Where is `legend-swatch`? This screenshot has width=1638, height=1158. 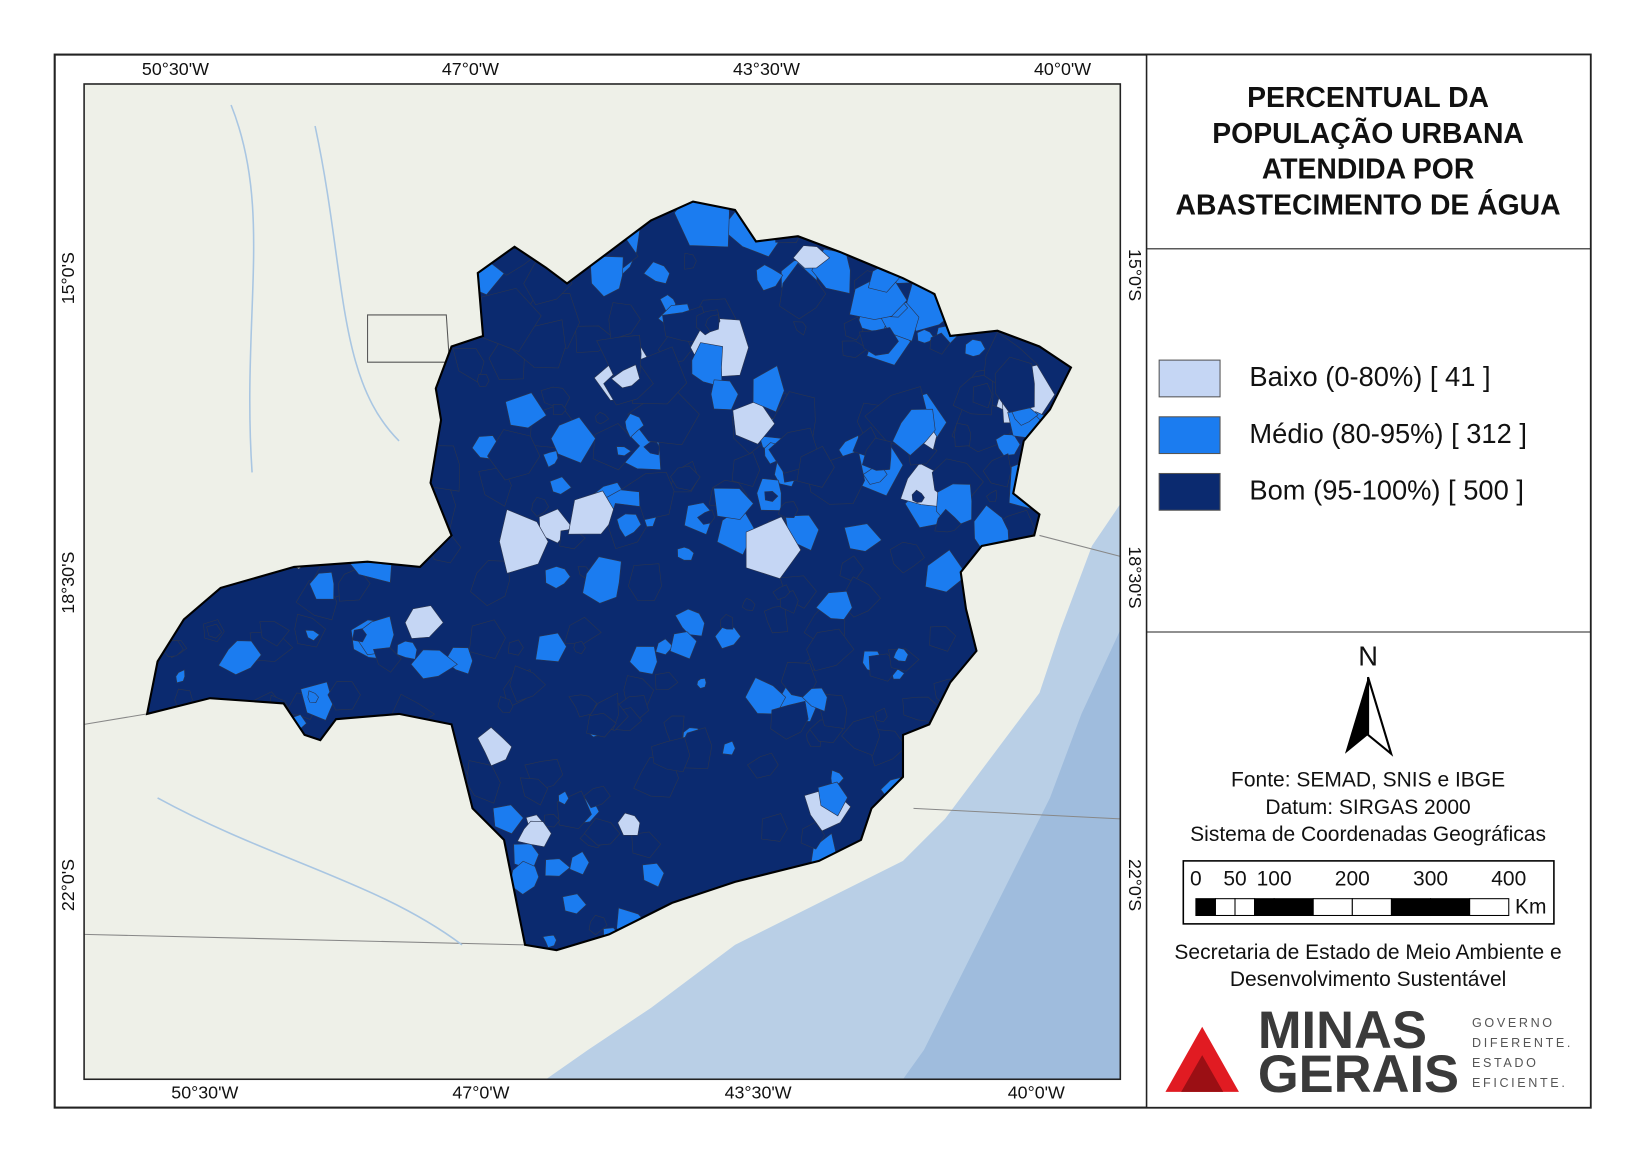 legend-swatch is located at coordinates (1189, 378).